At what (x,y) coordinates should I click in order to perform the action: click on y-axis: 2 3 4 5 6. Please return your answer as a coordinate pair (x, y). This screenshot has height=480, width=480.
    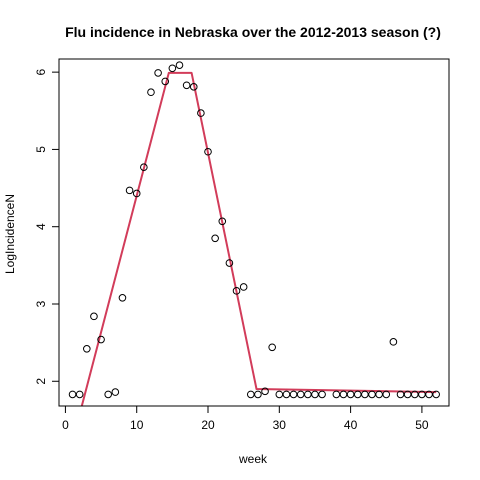
    Looking at the image, I should click on (47, 226).